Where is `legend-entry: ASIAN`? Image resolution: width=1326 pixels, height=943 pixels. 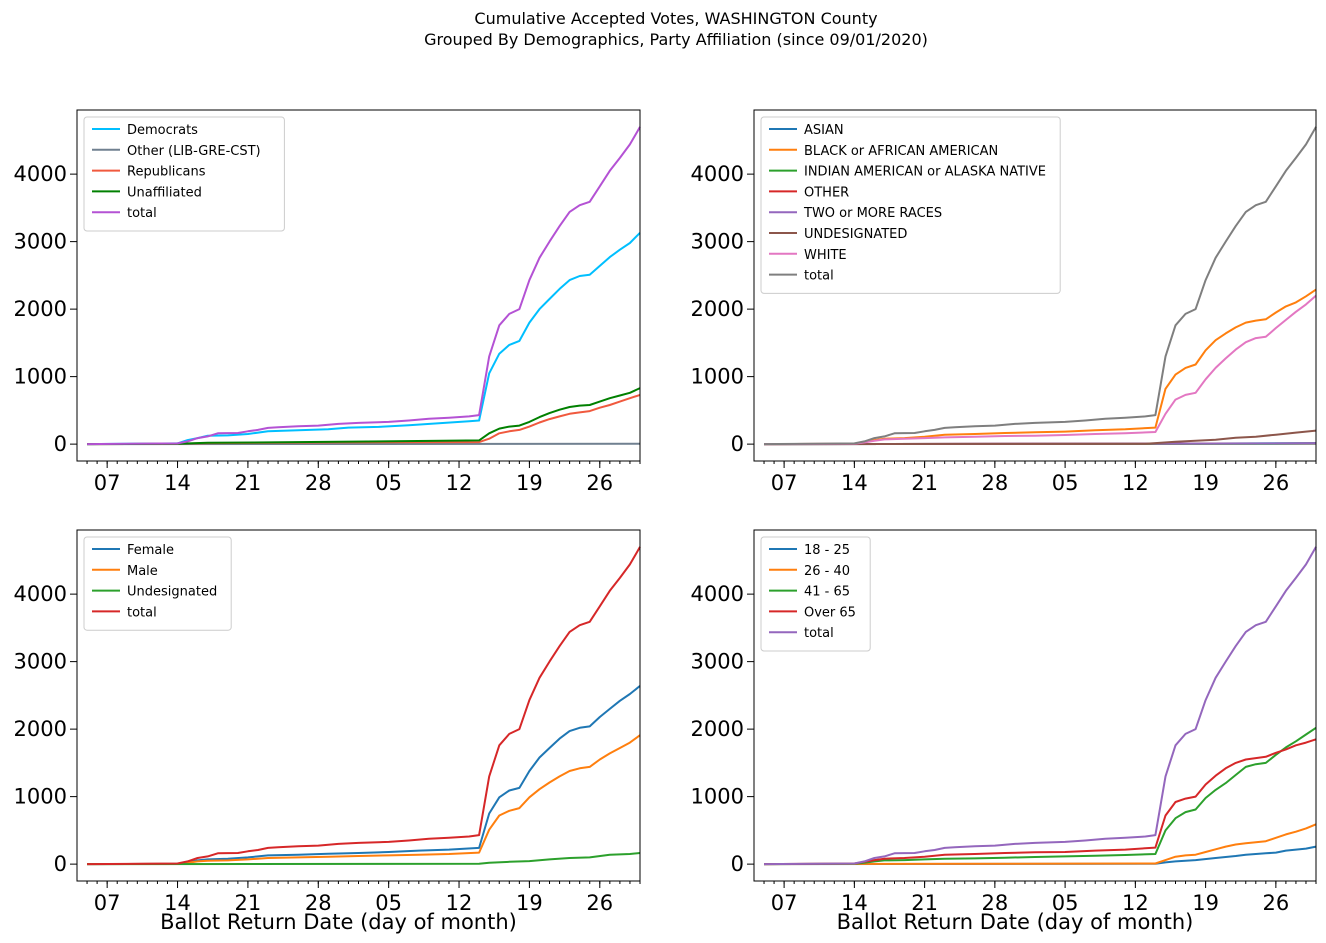 legend-entry: ASIAN is located at coordinates (824, 130).